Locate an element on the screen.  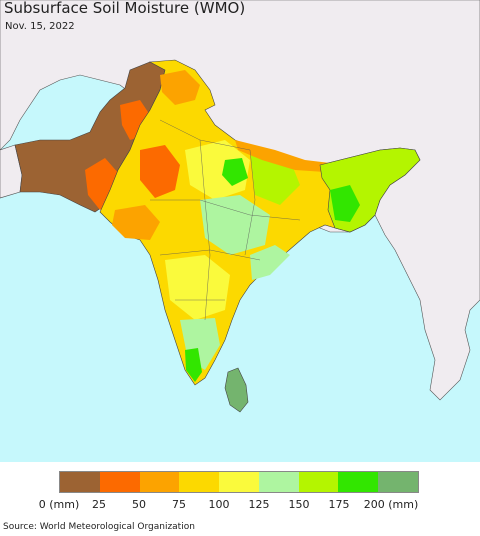
patch-east-coast is located at coordinates (270, 262).